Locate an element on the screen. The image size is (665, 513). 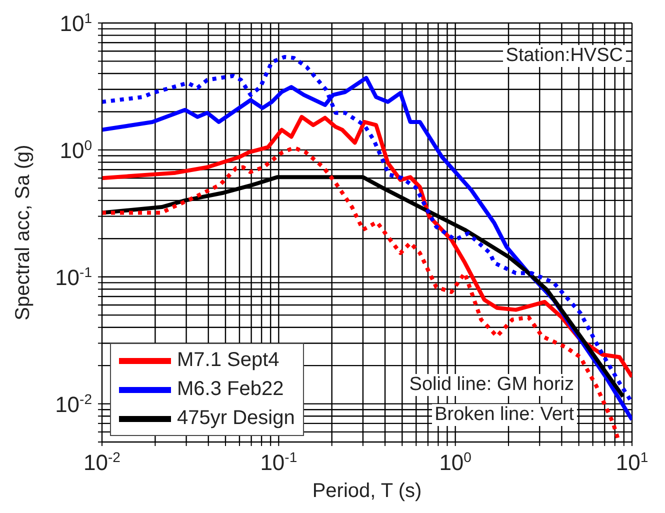
legend-label: 475yr Design is located at coordinates (235, 418).